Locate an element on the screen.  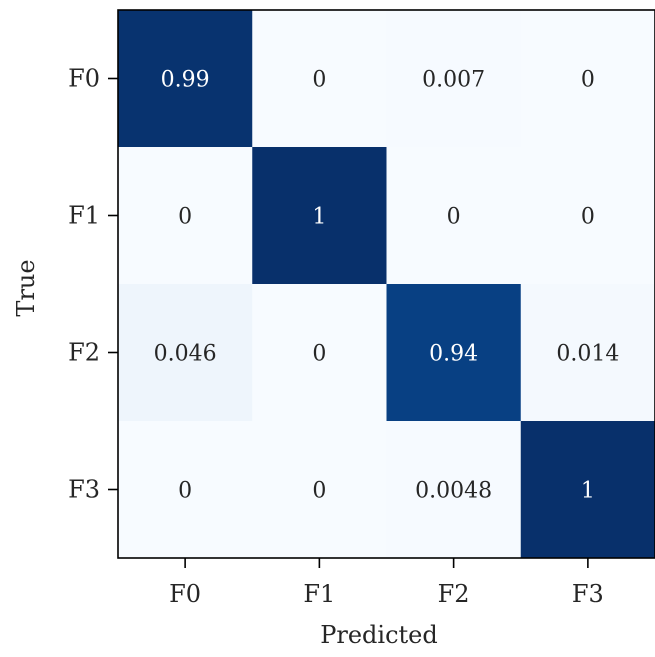
heatmap-cell-r0-c3 is located at coordinates (587, 79).